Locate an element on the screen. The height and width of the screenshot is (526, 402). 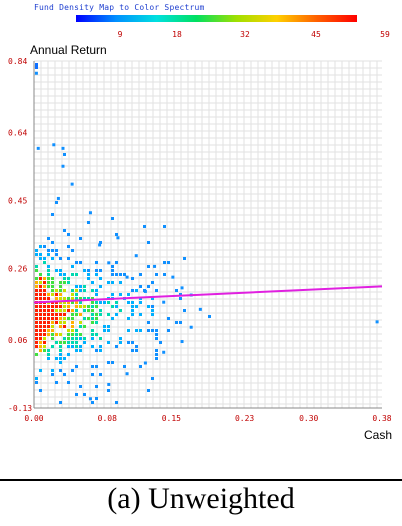
y-tick-label: 0.84 is located at coordinates (17, 61).